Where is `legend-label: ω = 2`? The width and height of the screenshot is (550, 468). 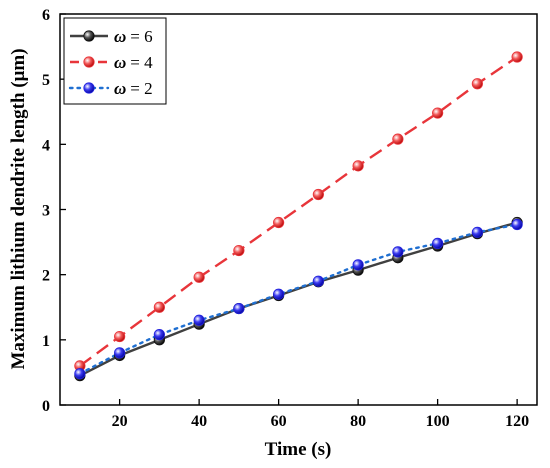
legend-label: ω = 2 is located at coordinates (133, 88).